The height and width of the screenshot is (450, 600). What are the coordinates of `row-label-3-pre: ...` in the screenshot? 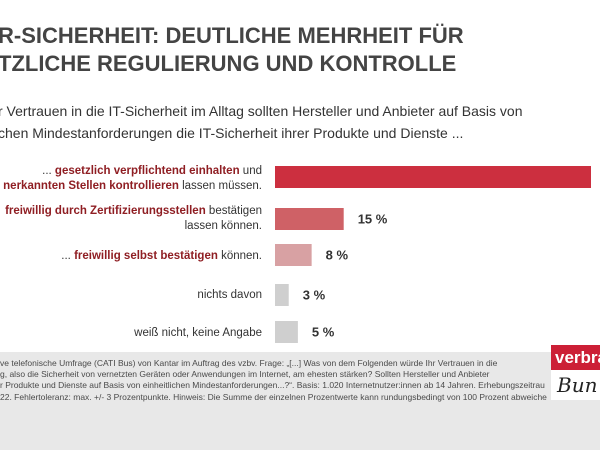 It's located at (68, 256).